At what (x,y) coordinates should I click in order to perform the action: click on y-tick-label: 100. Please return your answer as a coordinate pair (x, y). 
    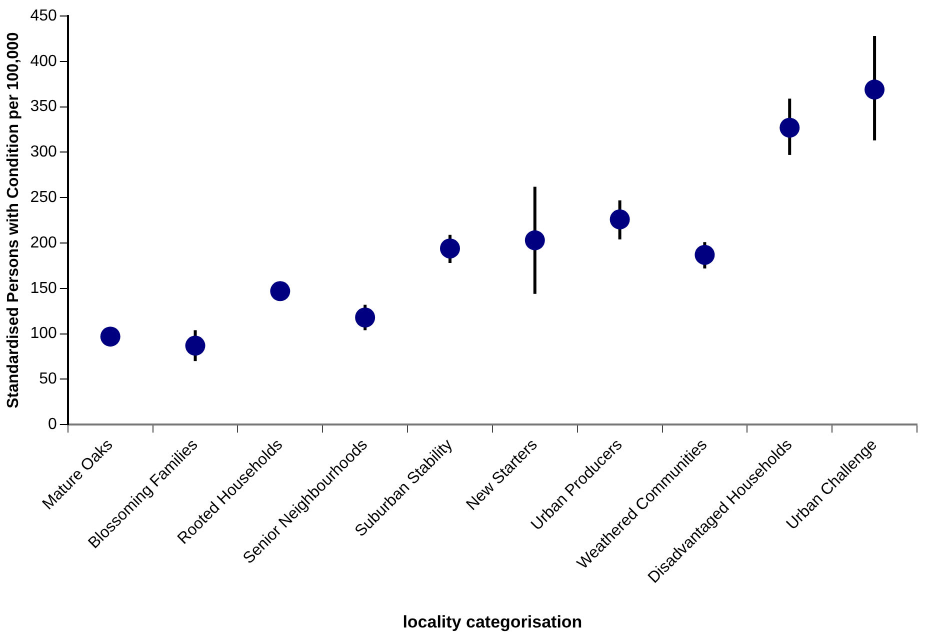
    Looking at the image, I should click on (43, 333).